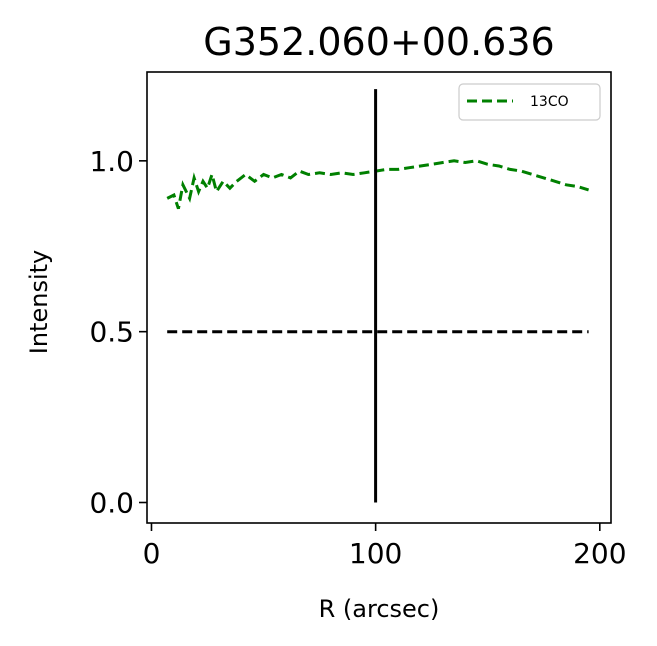  Describe the element at coordinates (111, 332) in the screenshot. I see `y-tick-label: 0.5` at that location.